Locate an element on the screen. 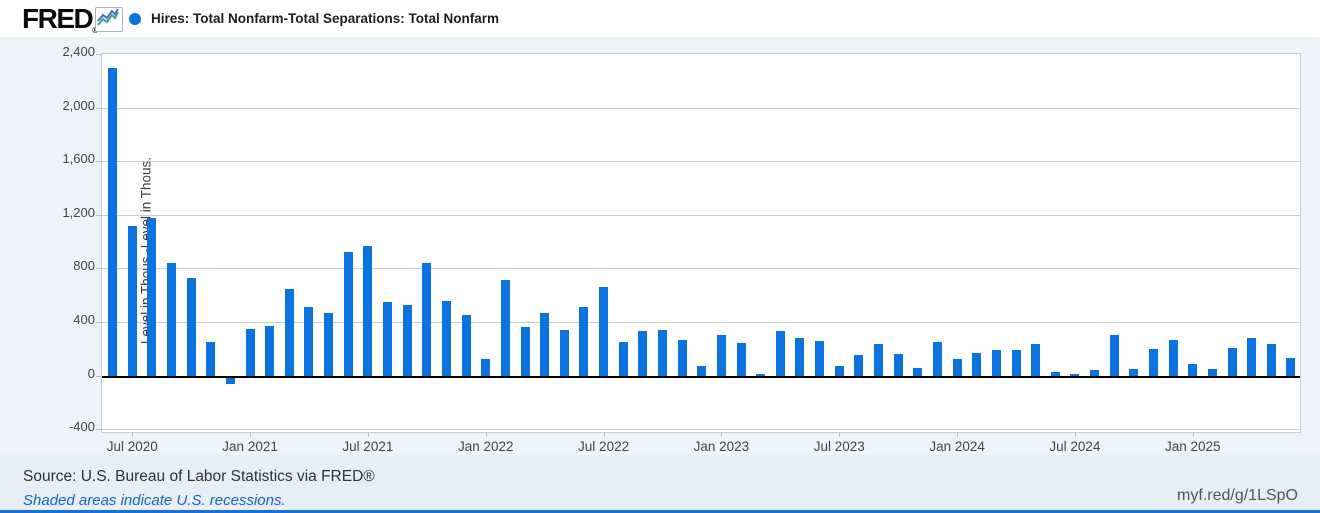  bar-apr-2022 is located at coordinates (545, 344).